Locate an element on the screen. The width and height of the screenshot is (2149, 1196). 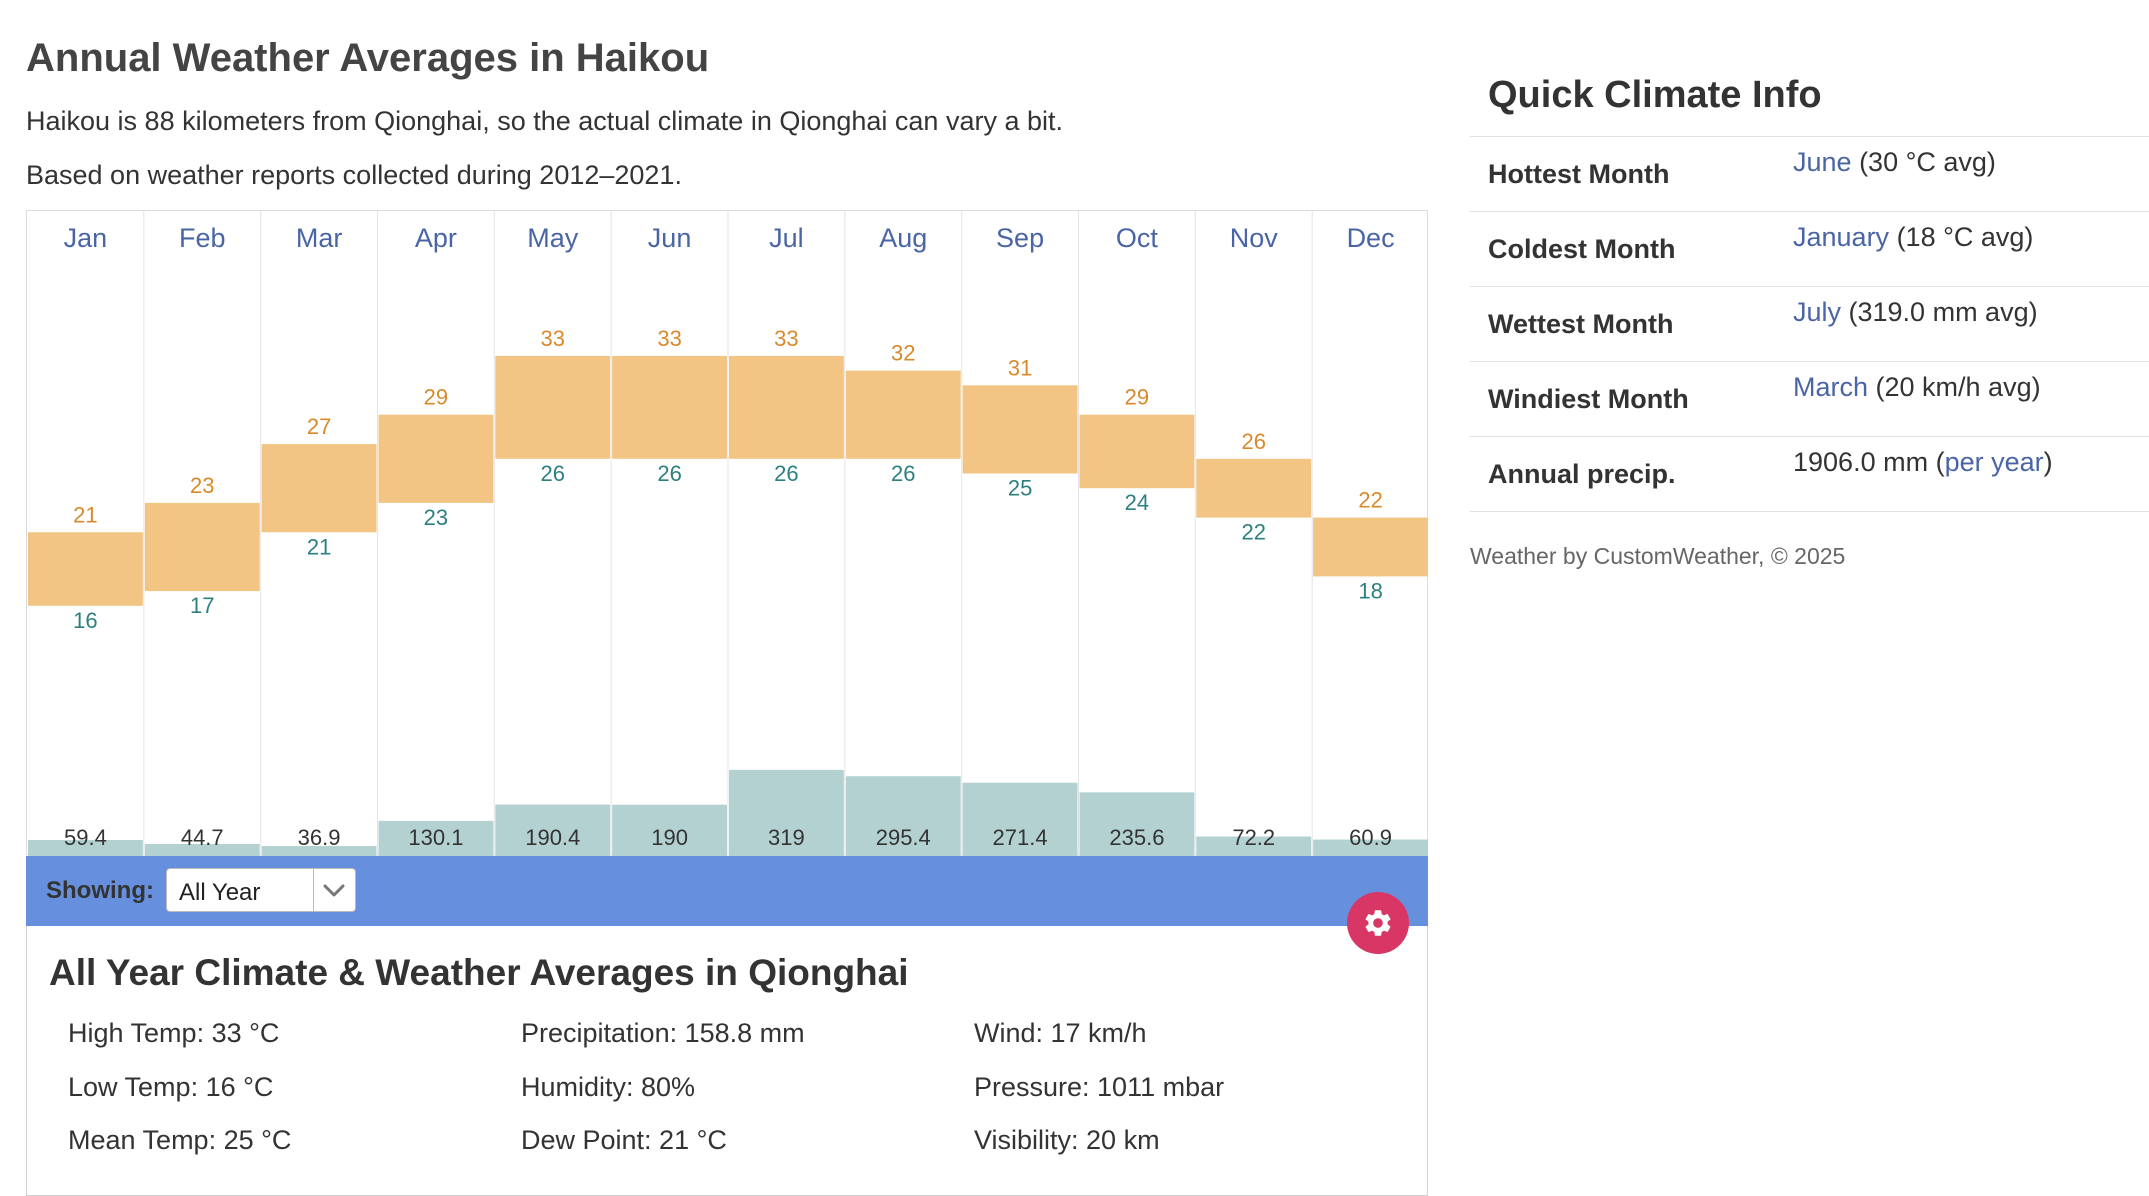
month-label: May is located at coordinates (553, 238).